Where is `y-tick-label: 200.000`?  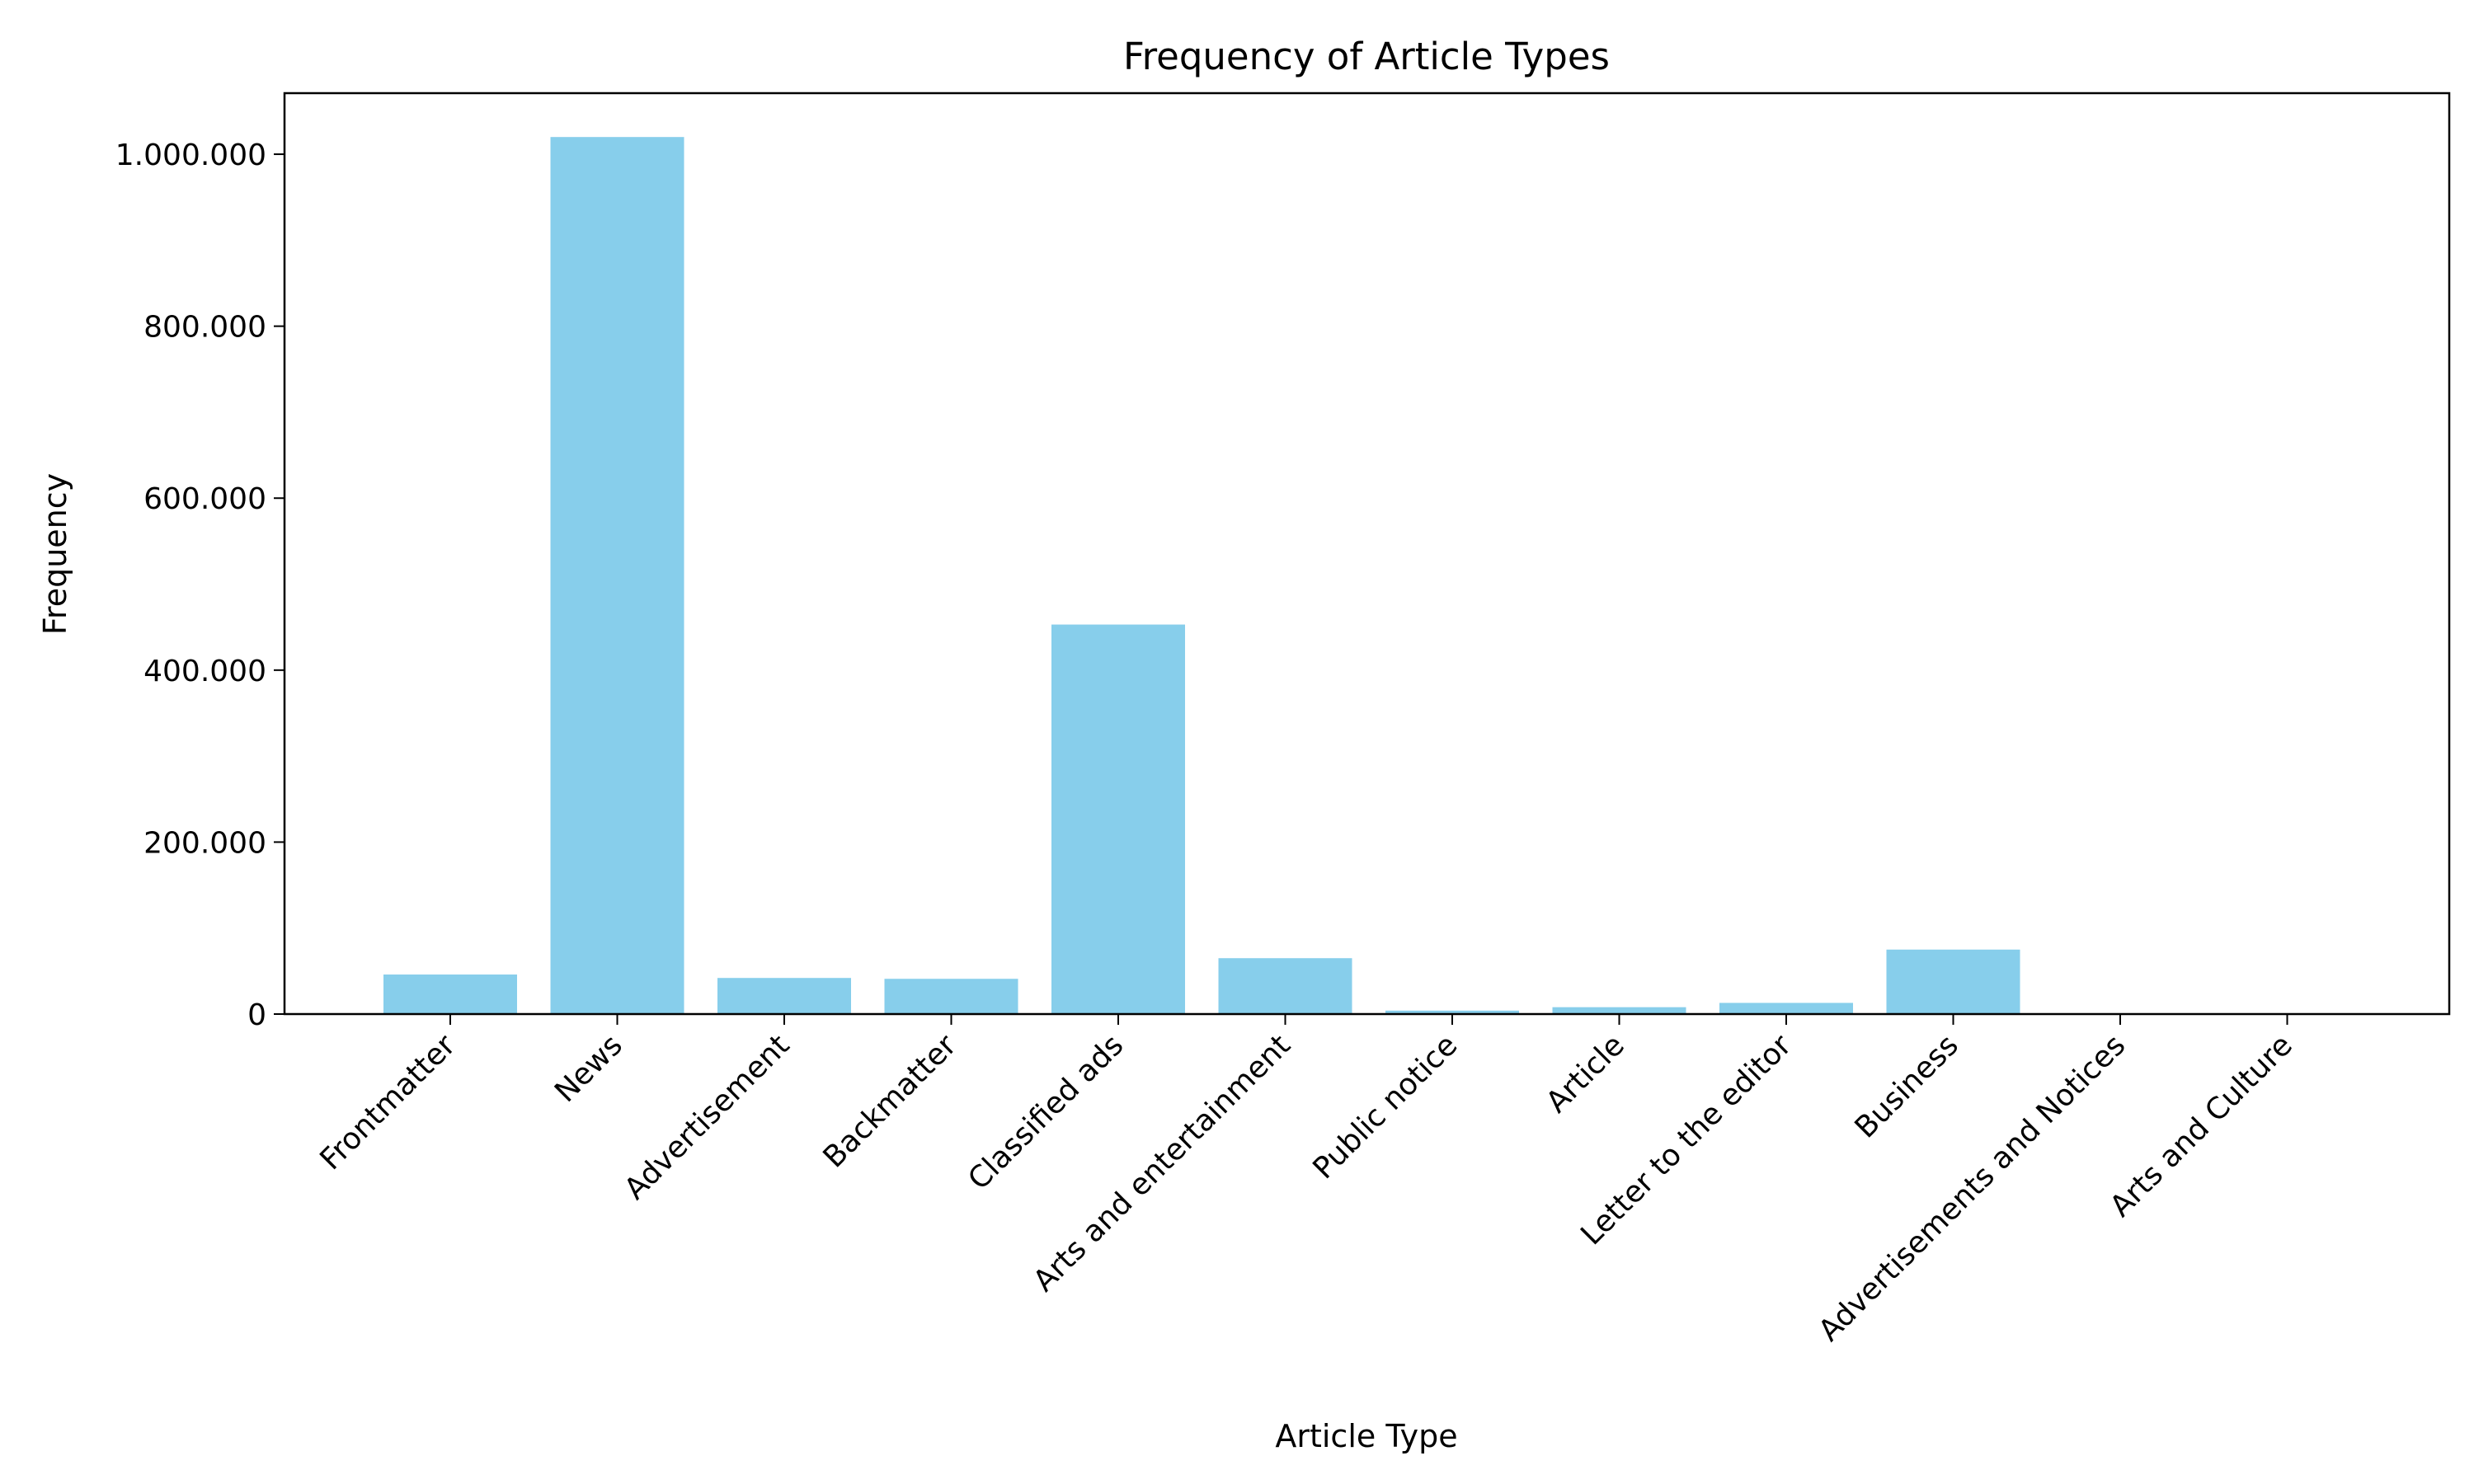
y-tick-label: 200.000 is located at coordinates (204, 843).